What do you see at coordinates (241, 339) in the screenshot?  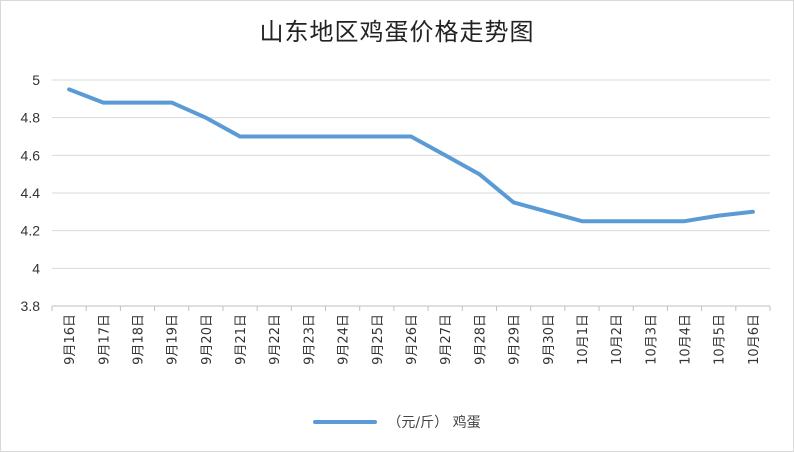 I see `x-tick-label: 9月21日` at bounding box center [241, 339].